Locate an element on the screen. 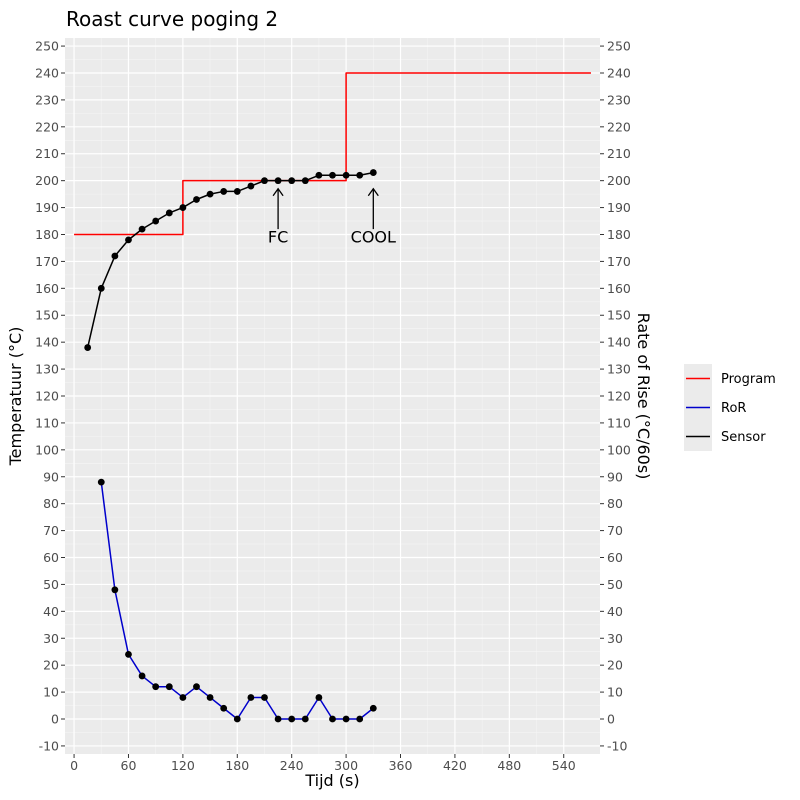 The image size is (800, 800). program-legend-label: Program is located at coordinates (748, 379).